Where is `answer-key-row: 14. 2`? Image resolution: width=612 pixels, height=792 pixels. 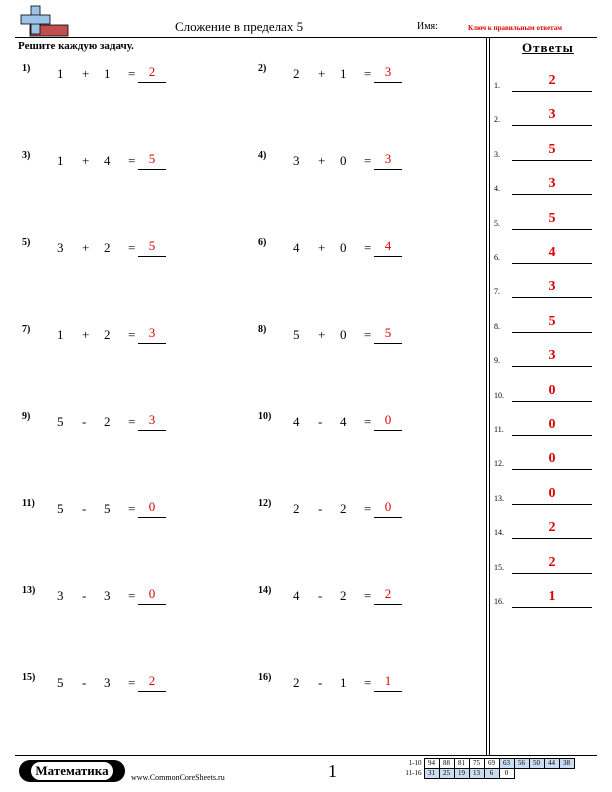
answer-key-row: 14. 2 is located at coordinates (544, 529).